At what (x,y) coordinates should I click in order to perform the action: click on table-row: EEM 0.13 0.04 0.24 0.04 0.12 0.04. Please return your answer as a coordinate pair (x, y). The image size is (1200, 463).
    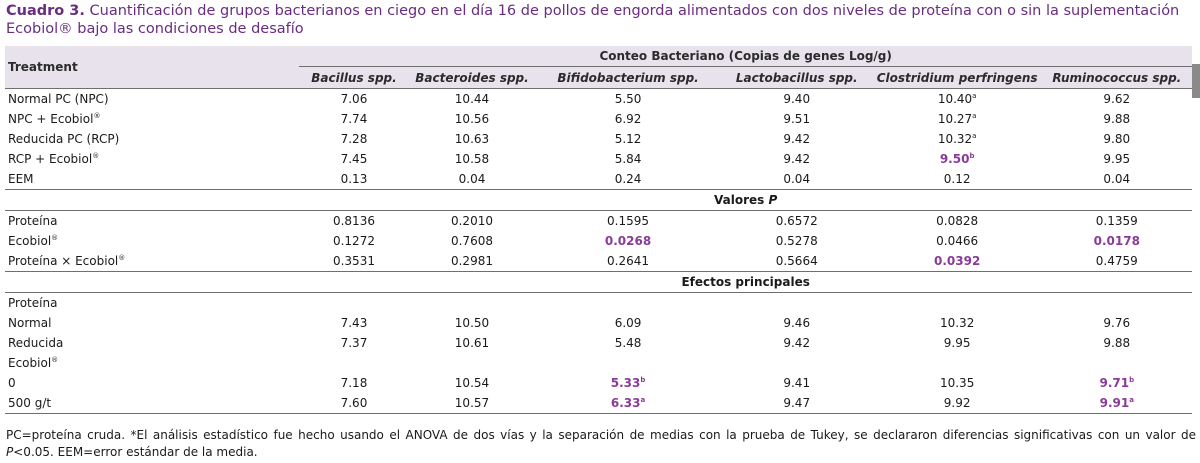
    Looking at the image, I should click on (598, 179).